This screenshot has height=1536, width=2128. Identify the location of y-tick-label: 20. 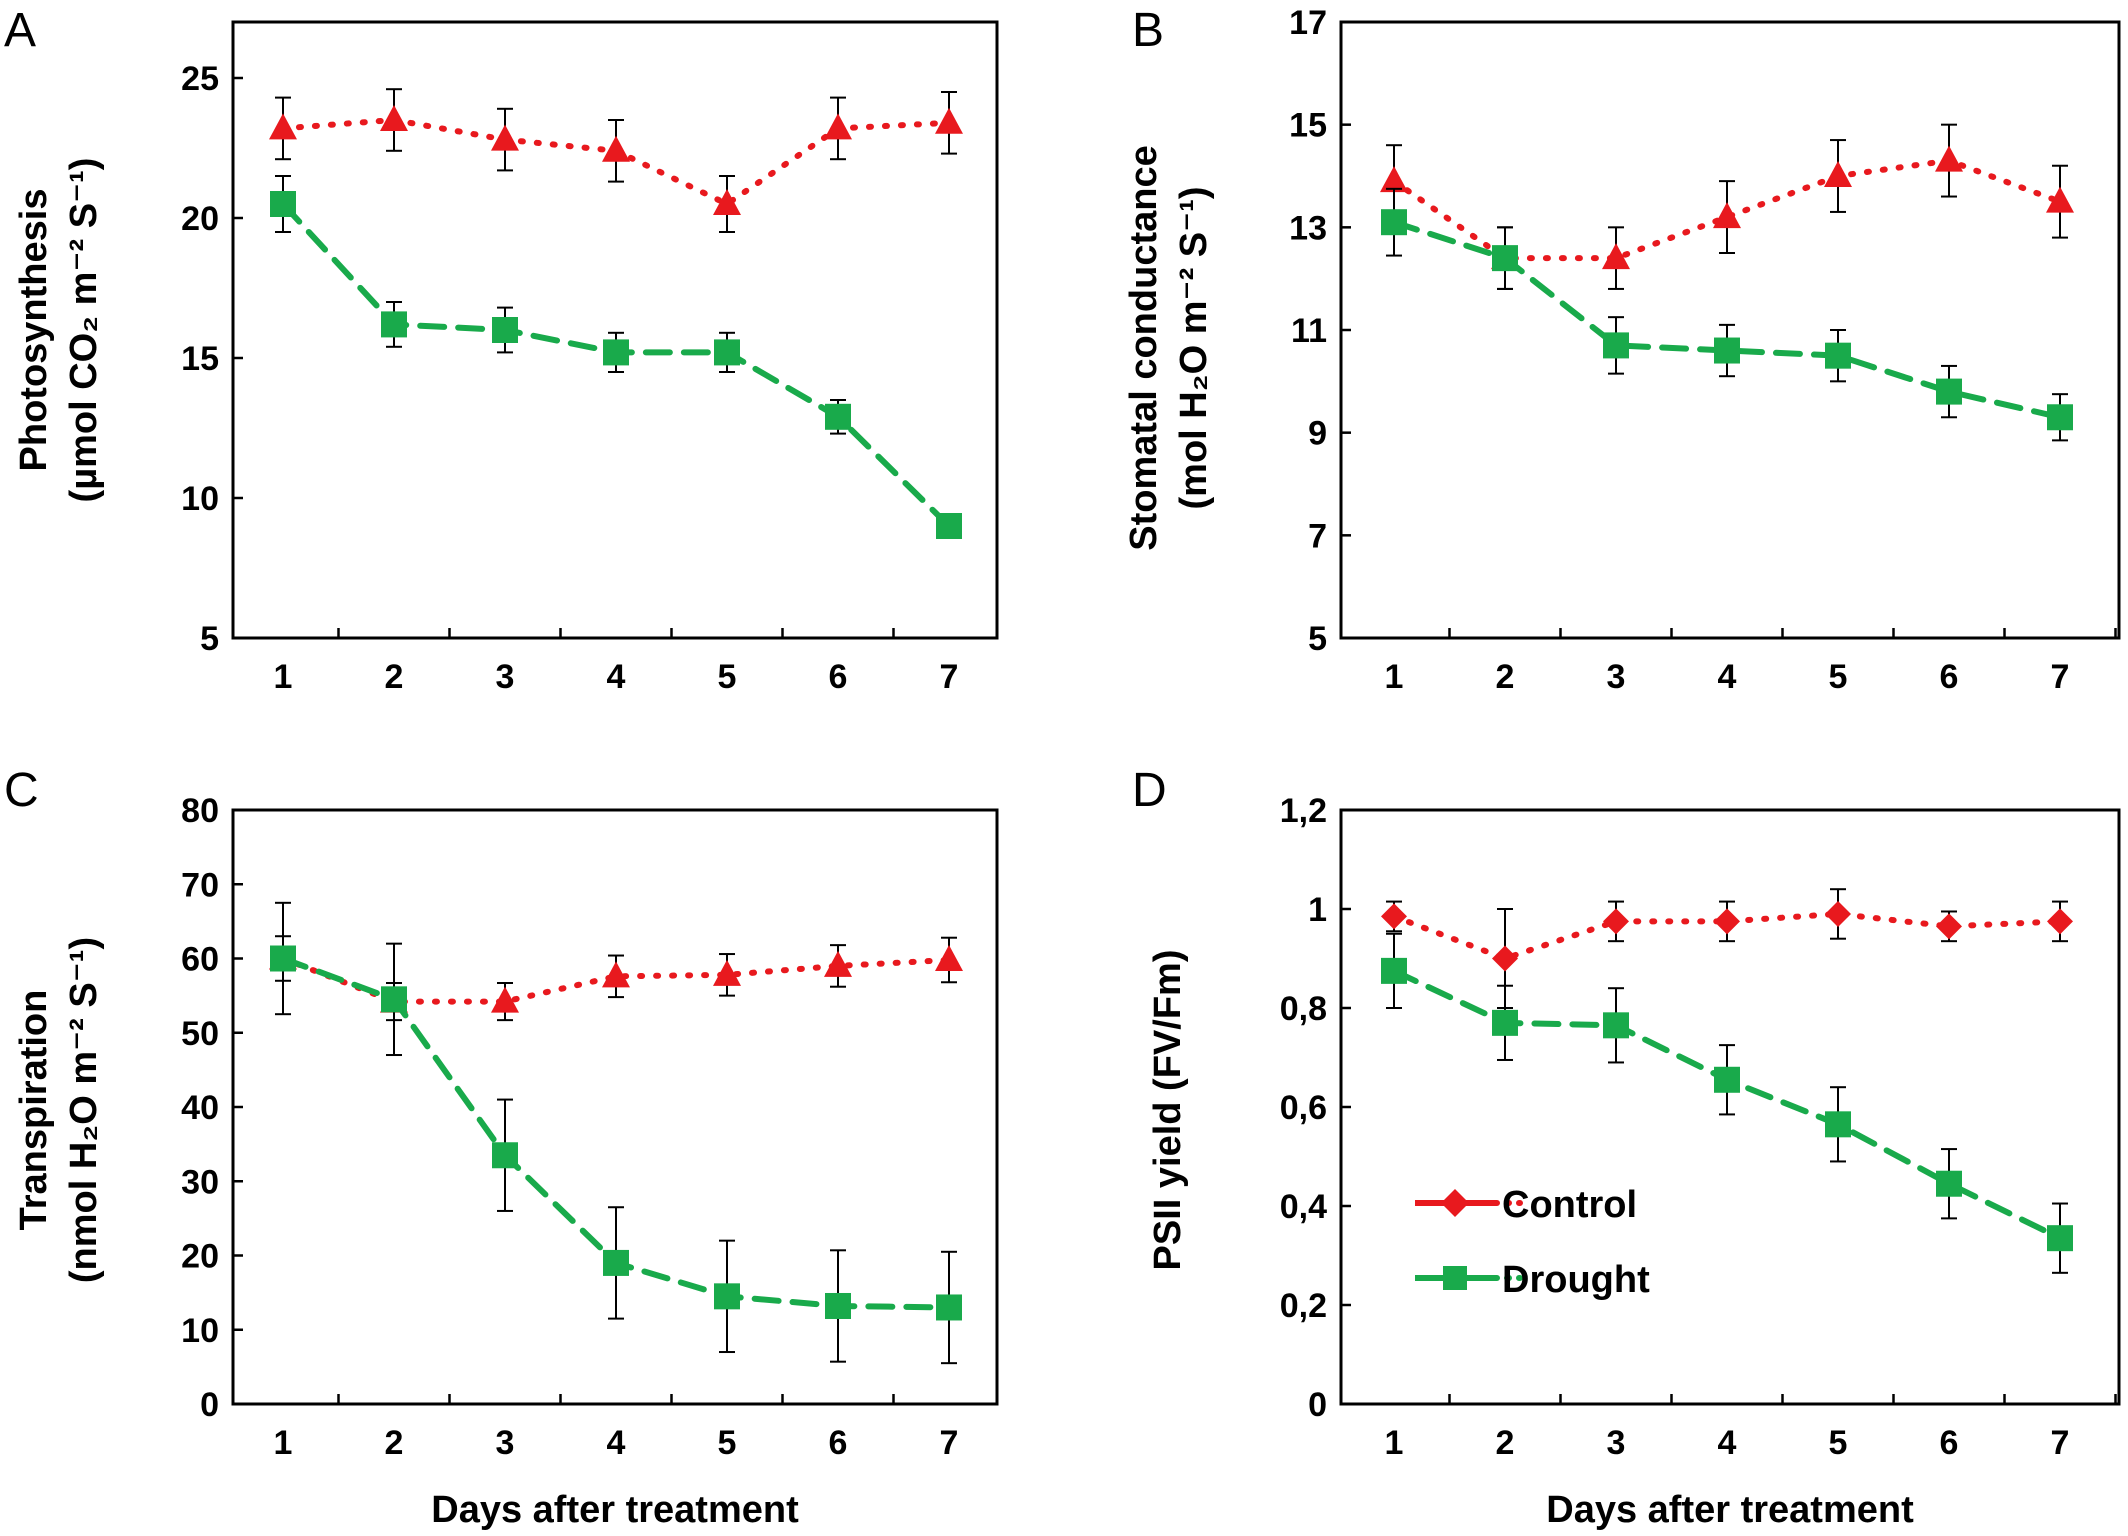
(200, 1257).